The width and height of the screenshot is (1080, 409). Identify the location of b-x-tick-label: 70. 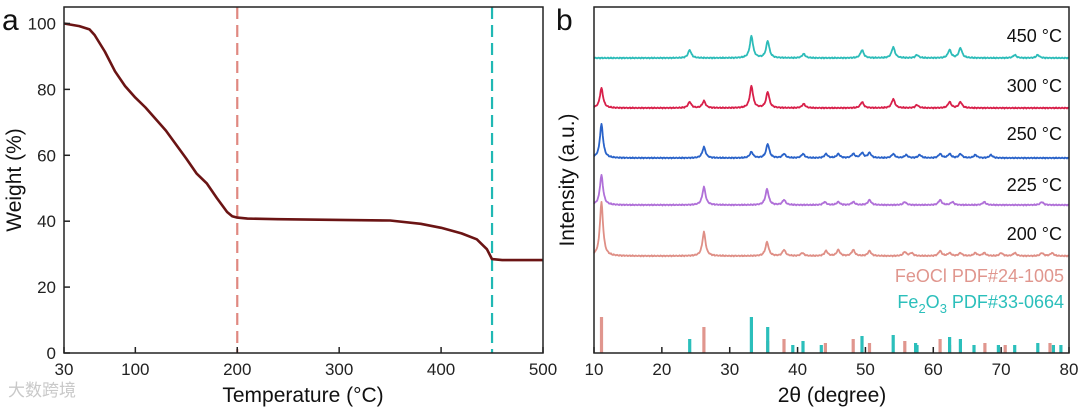
(1001, 369).